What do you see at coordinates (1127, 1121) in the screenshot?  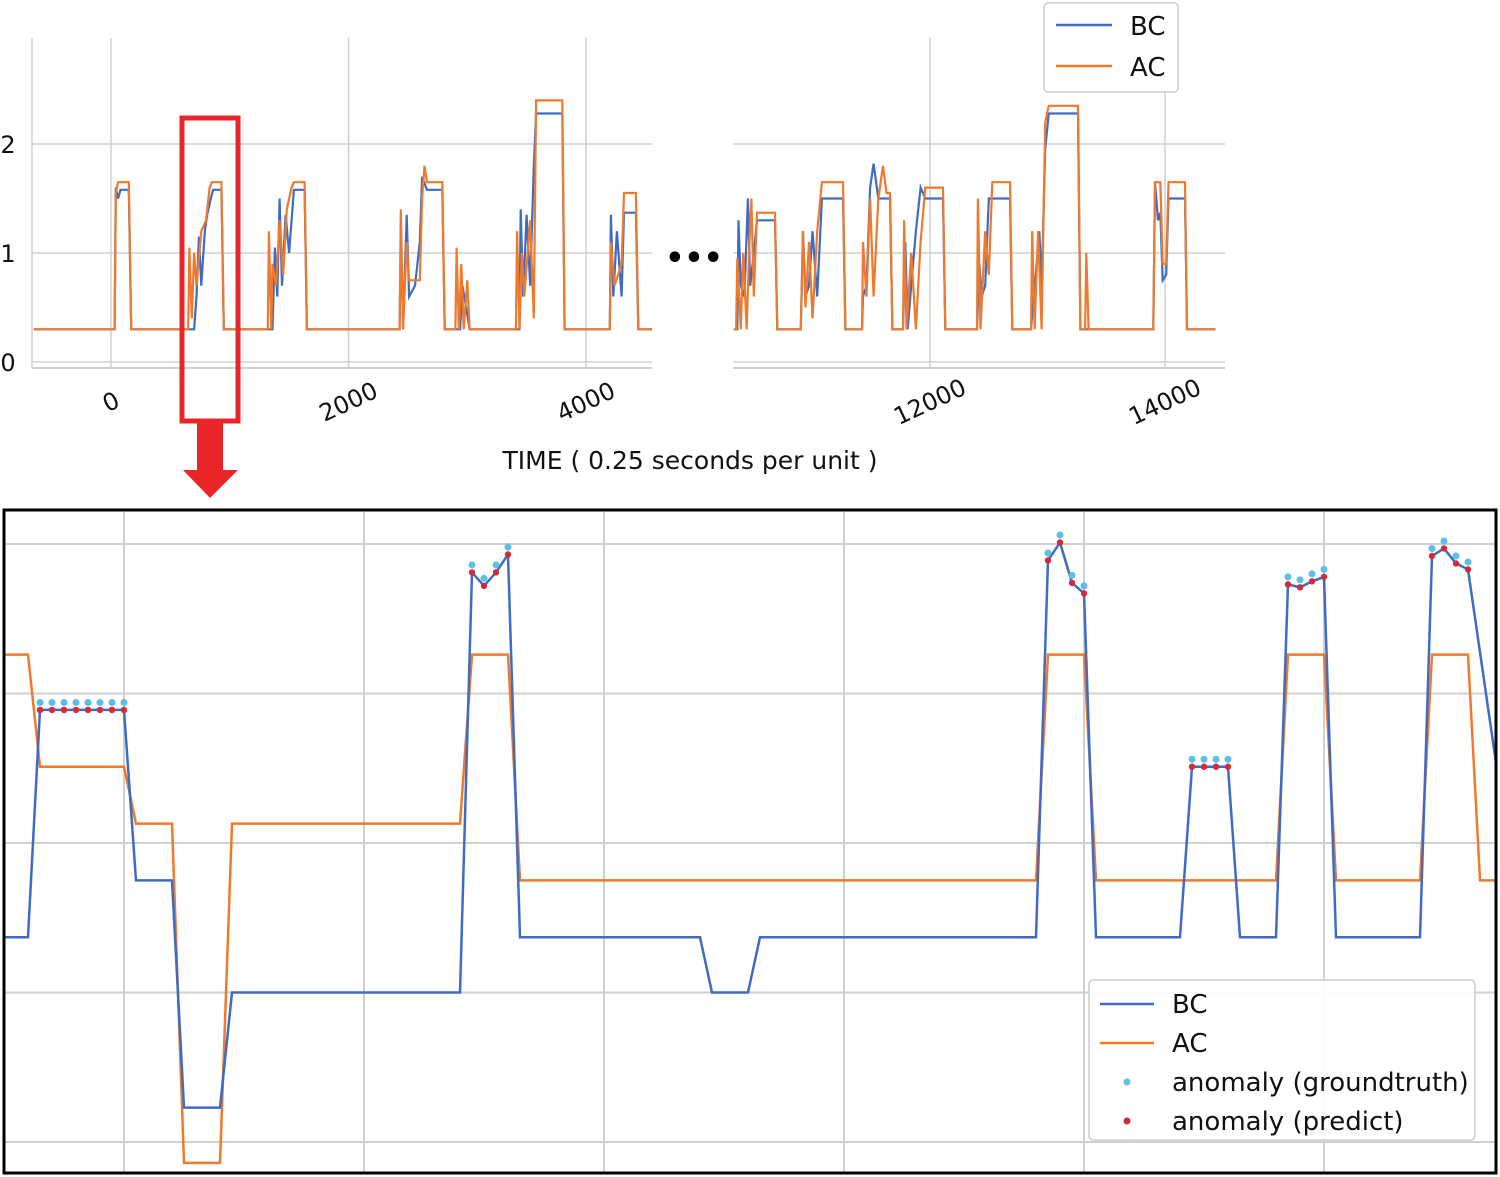 I see `legend-marker-predict` at bounding box center [1127, 1121].